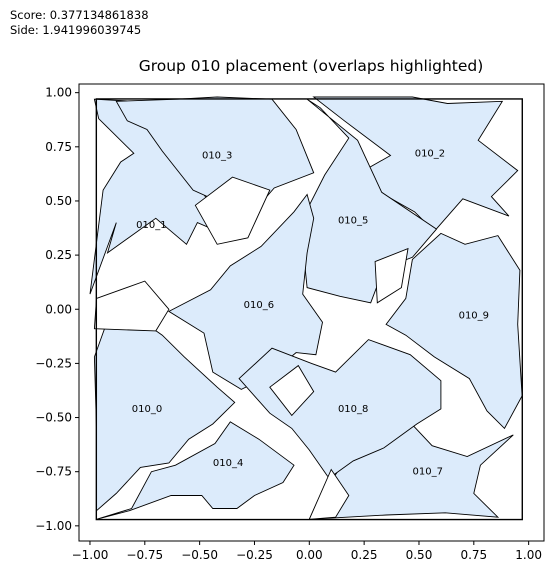  I want to click on x-tick-label: −0.50, so click(199, 555).